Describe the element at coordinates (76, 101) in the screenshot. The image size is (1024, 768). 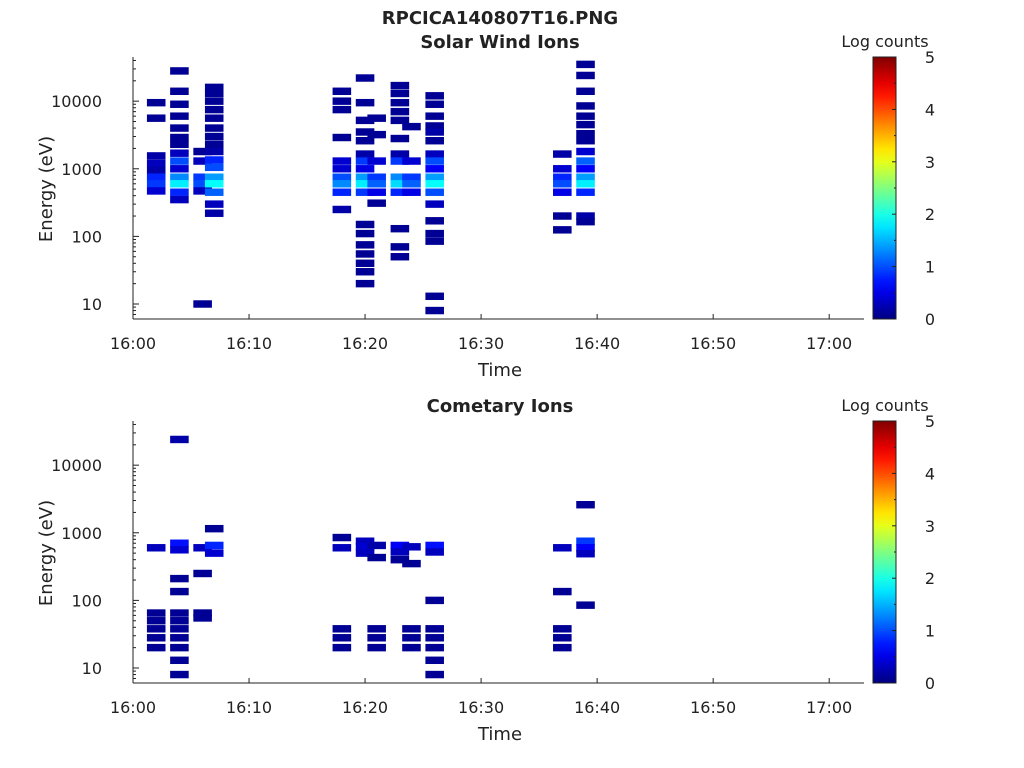
I see `y-tick-label: 10000` at that location.